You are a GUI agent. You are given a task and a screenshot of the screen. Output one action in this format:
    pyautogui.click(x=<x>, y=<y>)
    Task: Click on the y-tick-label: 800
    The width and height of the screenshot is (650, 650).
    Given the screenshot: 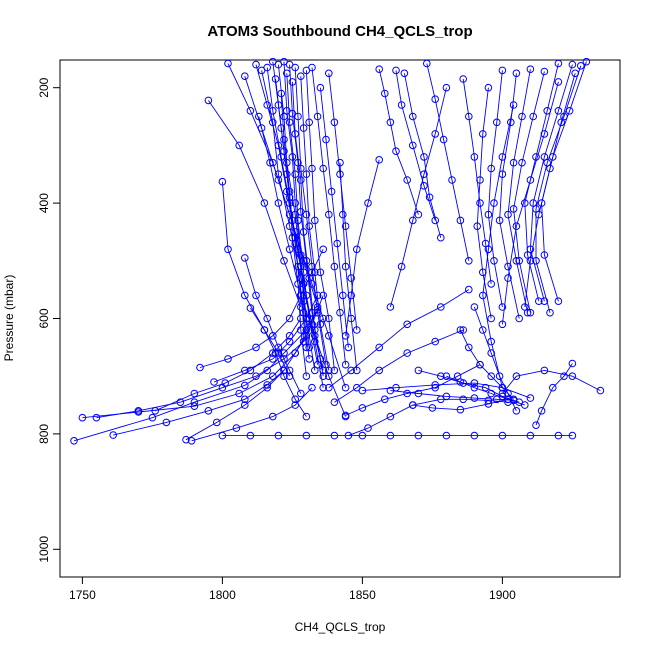 What is the action you would take?
    pyautogui.click(x=44, y=434)
    